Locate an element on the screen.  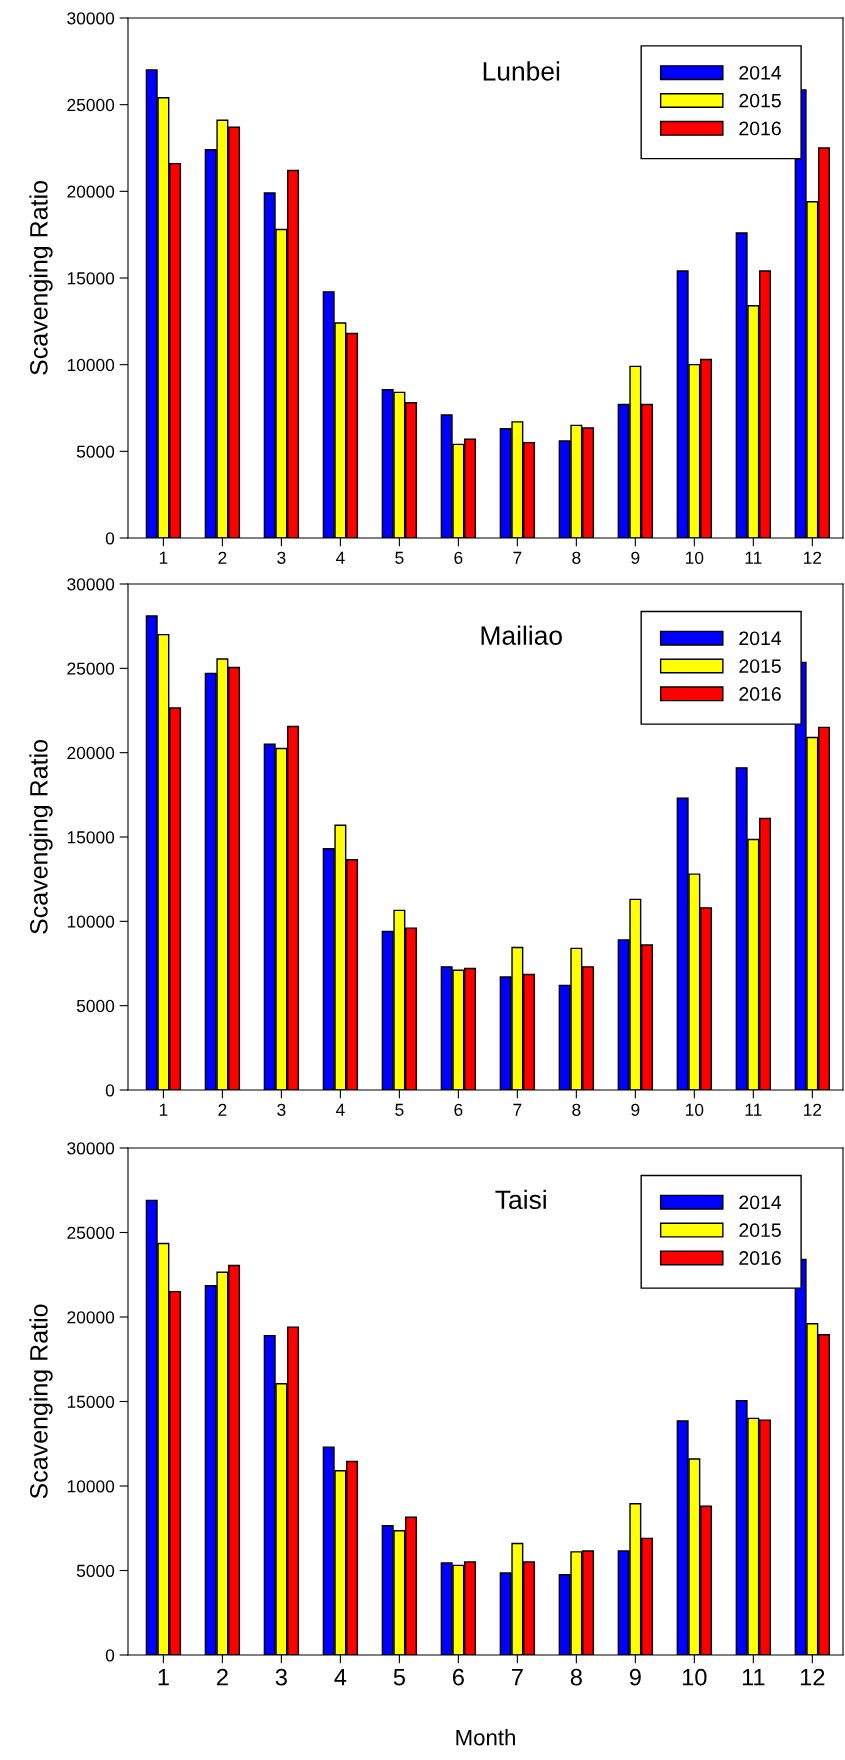
x-axis-title: Month is located at coordinates (485, 1737).